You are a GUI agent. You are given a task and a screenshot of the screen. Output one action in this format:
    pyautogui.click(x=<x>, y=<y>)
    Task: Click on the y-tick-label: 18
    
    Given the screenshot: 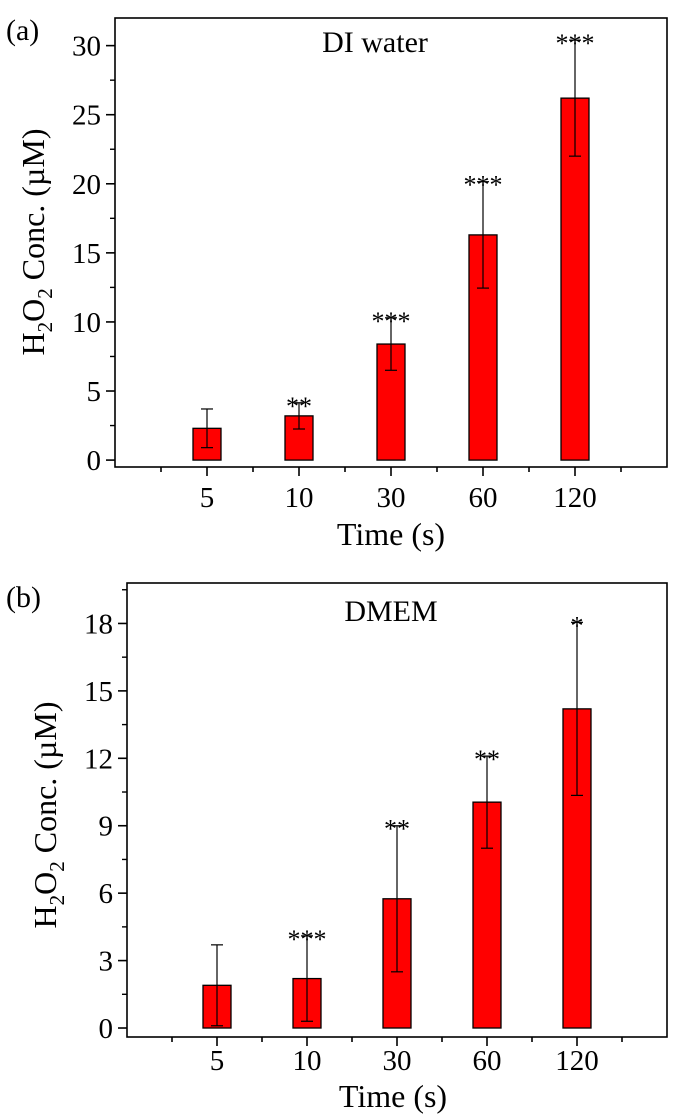 What is the action you would take?
    pyautogui.click(x=98, y=624)
    